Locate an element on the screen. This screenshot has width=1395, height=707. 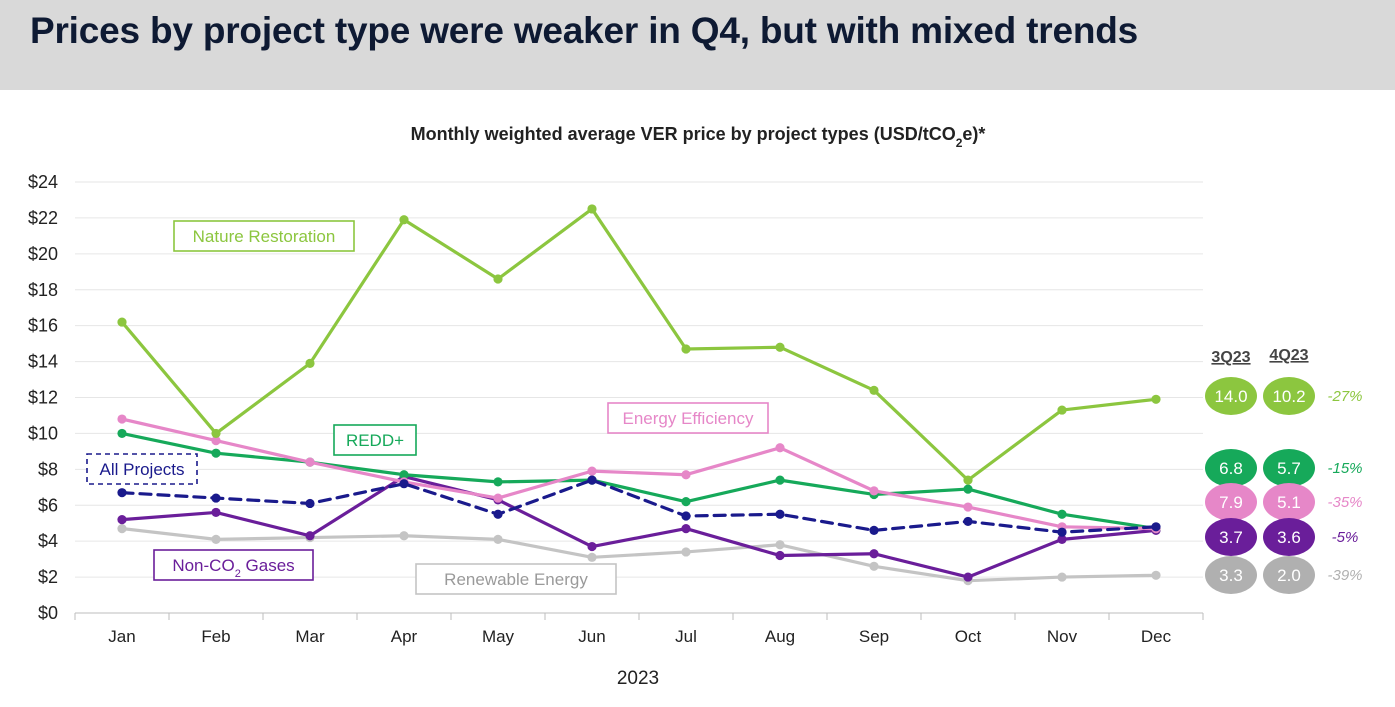
series-label-box: Energy Efficiency is located at coordinates (688, 418).